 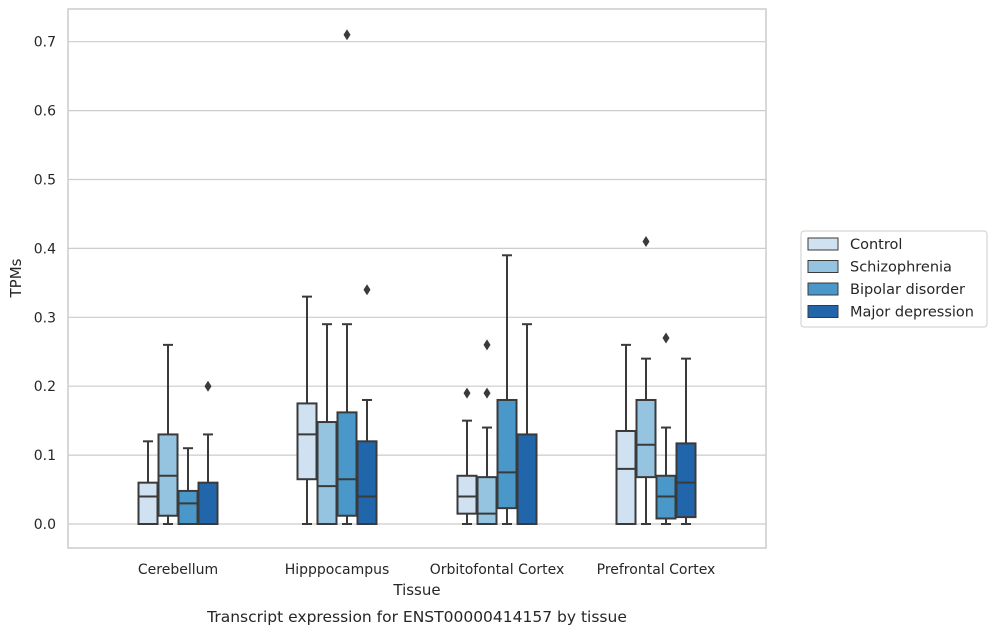 What do you see at coordinates (45, 525) in the screenshot?
I see `y-tick-label: 0.0` at bounding box center [45, 525].